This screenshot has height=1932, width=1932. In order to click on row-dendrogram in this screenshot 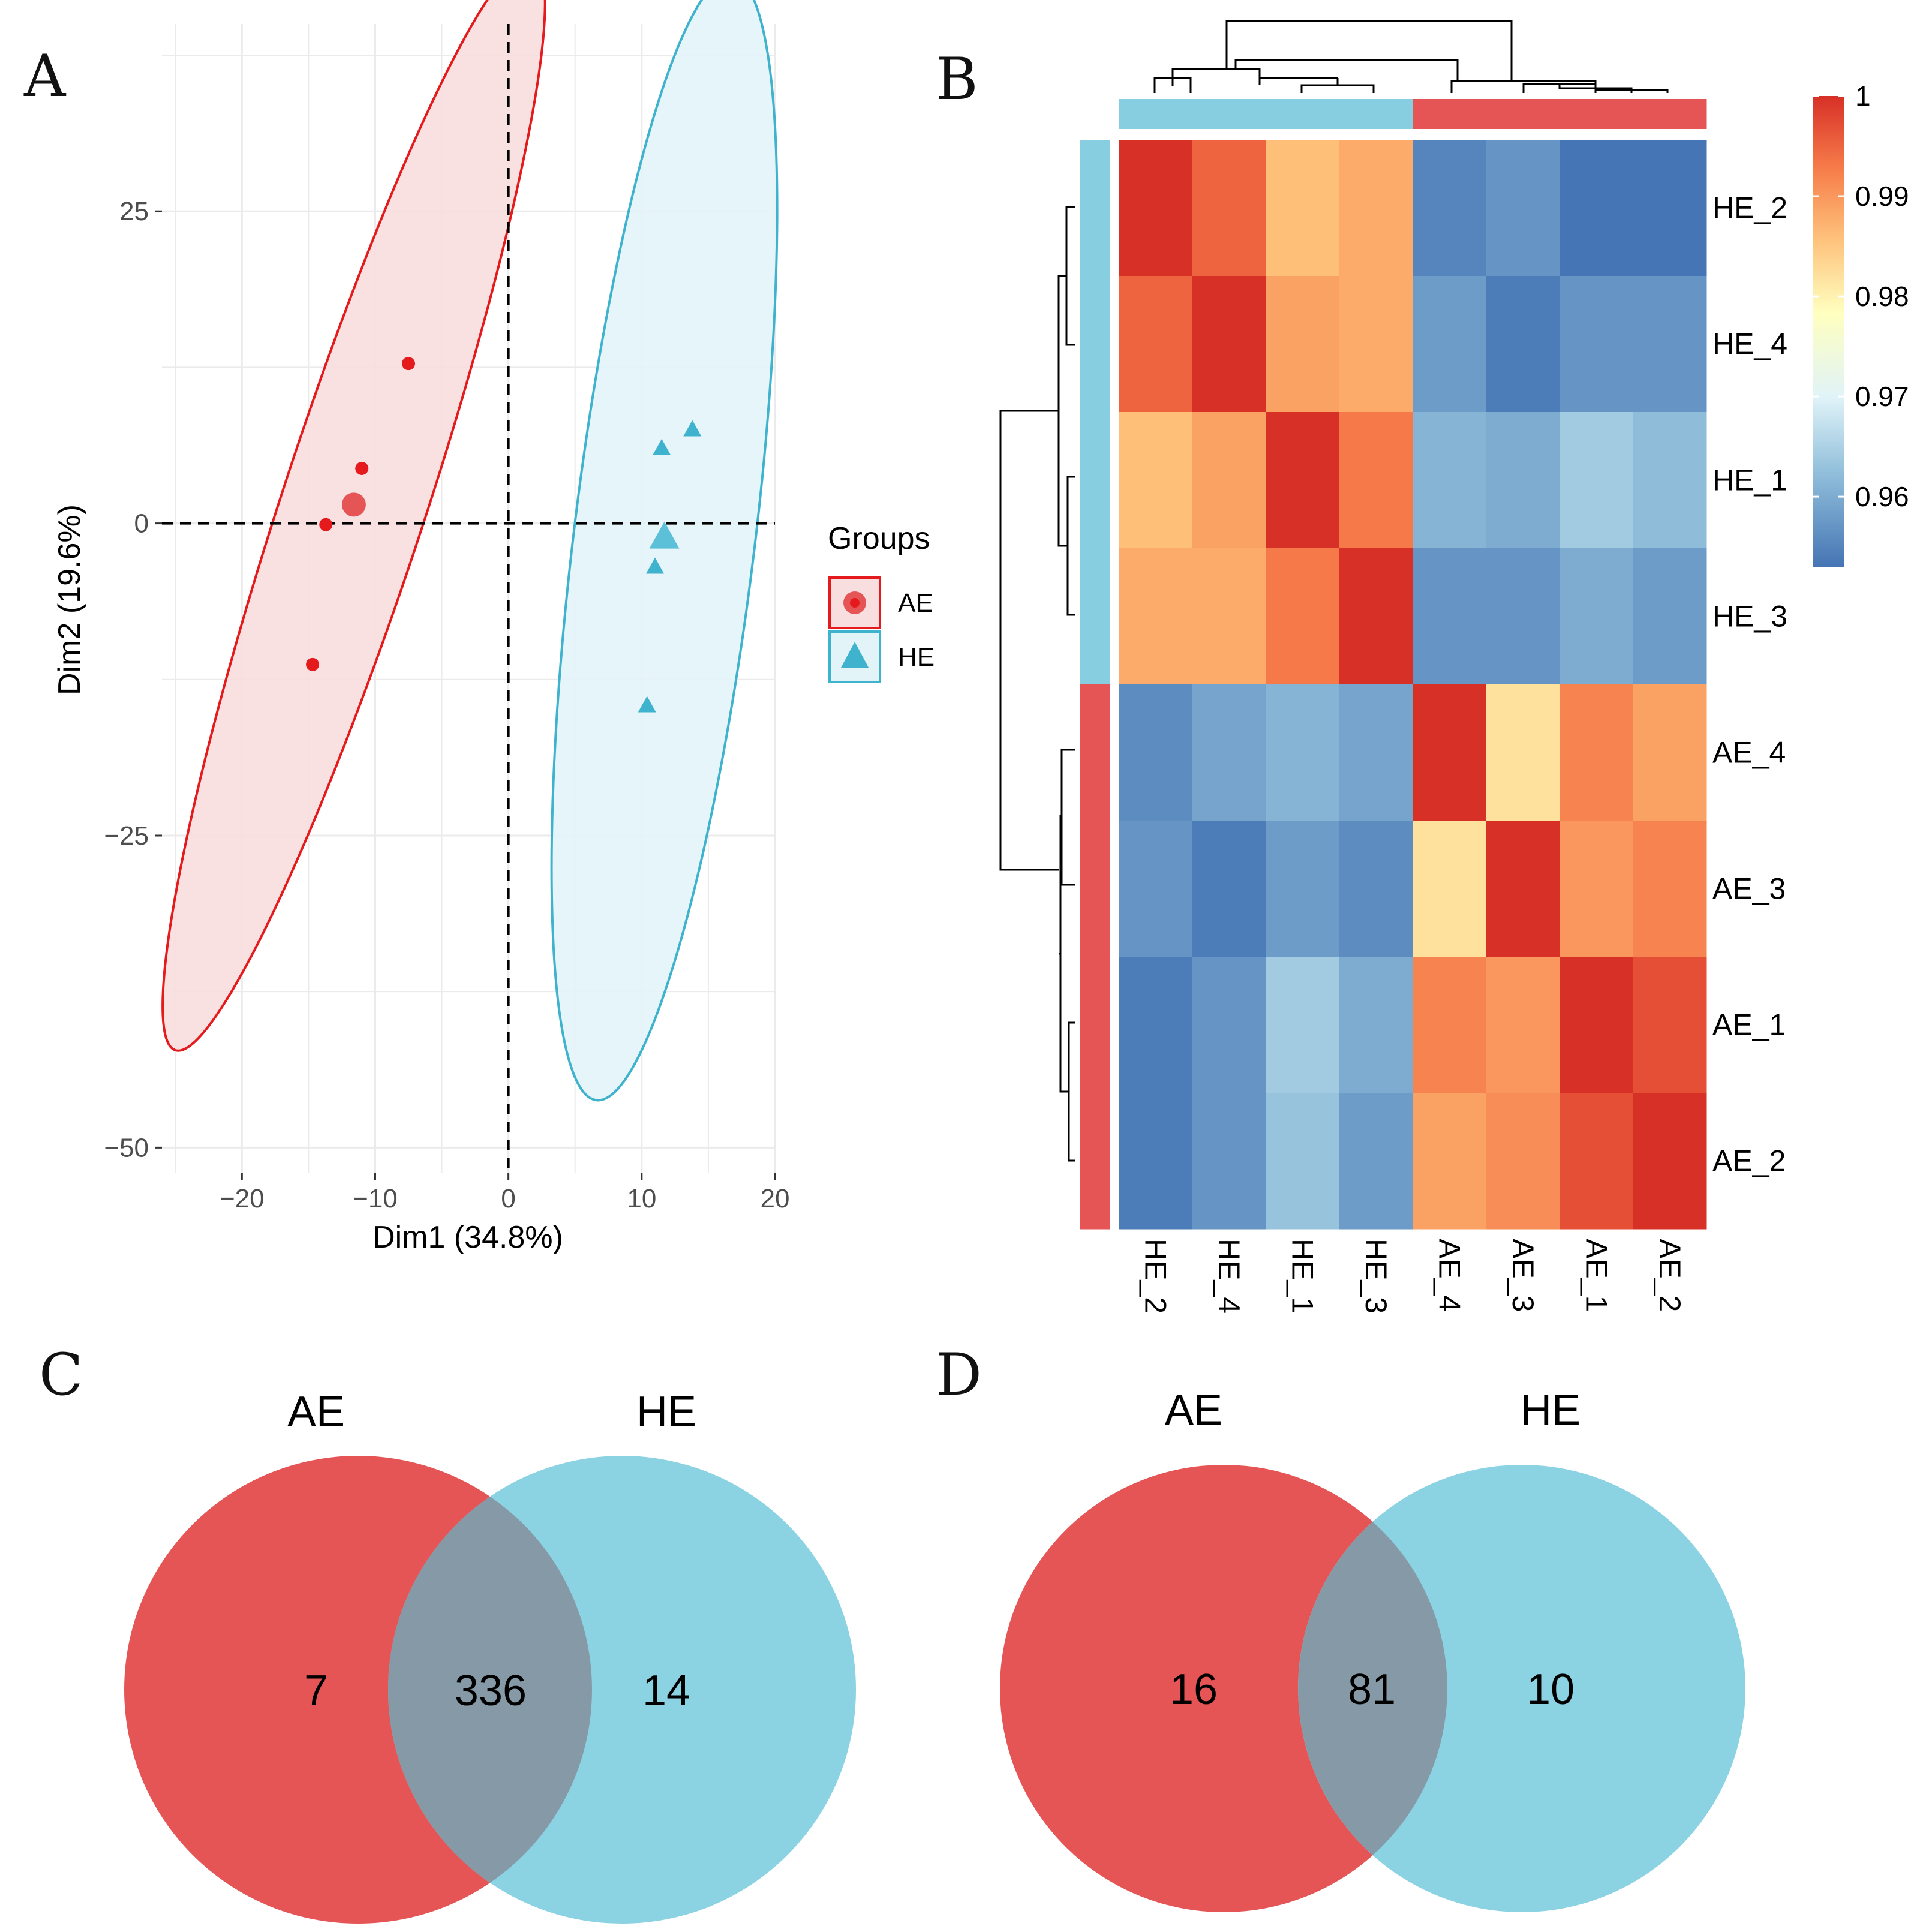, I will do `click(1037, 684)`.